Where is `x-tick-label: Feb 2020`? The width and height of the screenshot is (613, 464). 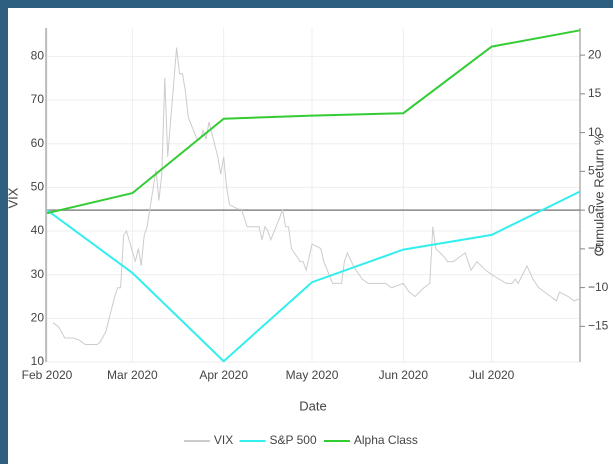 x-tick-label: Feb 2020 is located at coordinates (47, 375).